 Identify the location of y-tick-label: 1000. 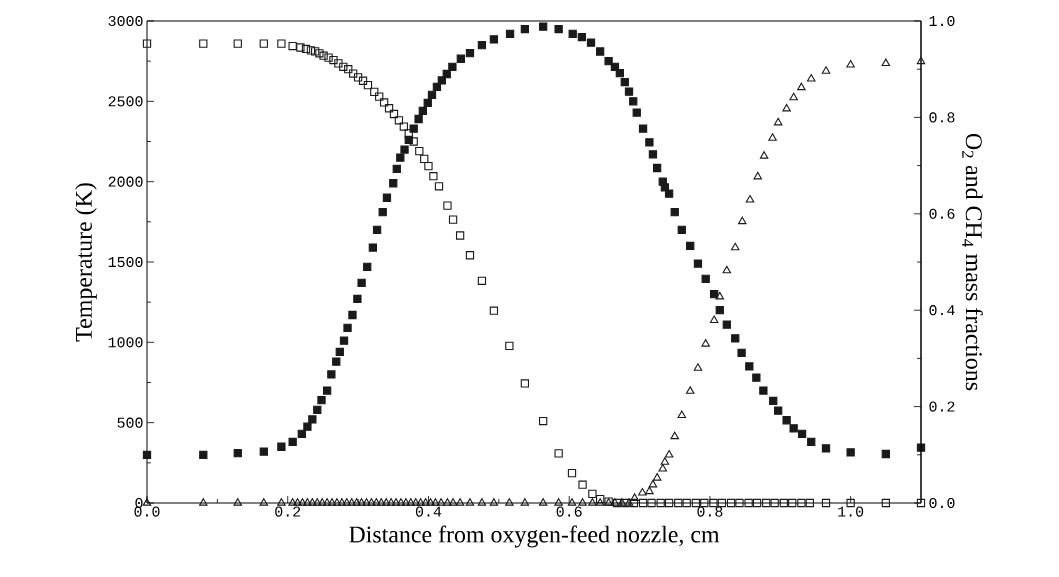
(125, 342).